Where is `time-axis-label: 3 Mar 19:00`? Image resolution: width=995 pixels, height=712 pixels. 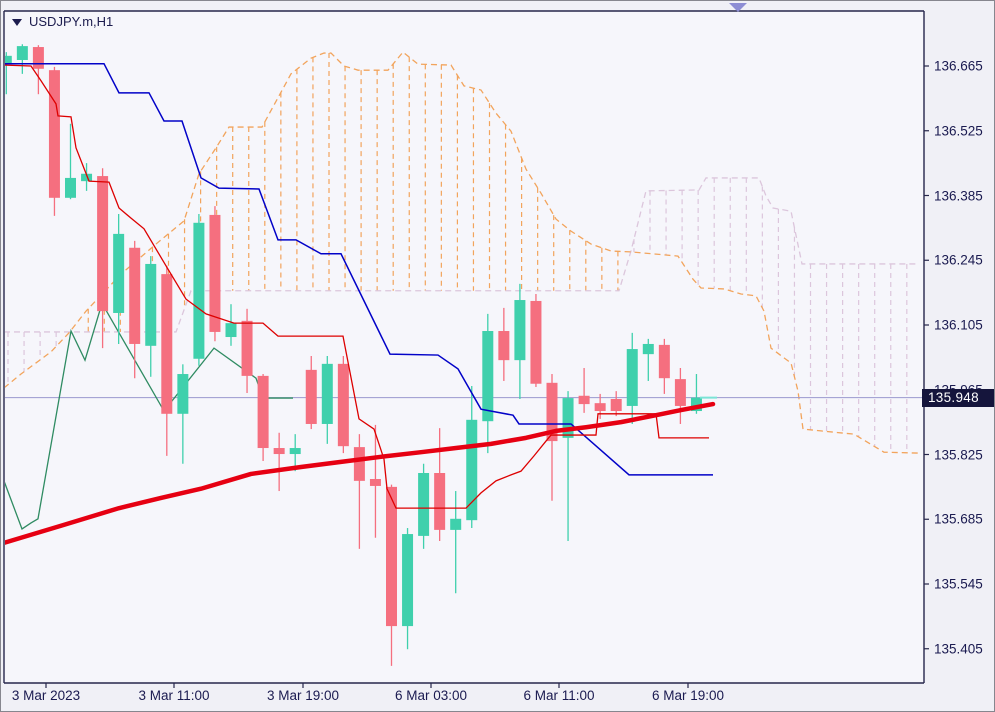 time-axis-label: 3 Mar 19:00 is located at coordinates (303, 695).